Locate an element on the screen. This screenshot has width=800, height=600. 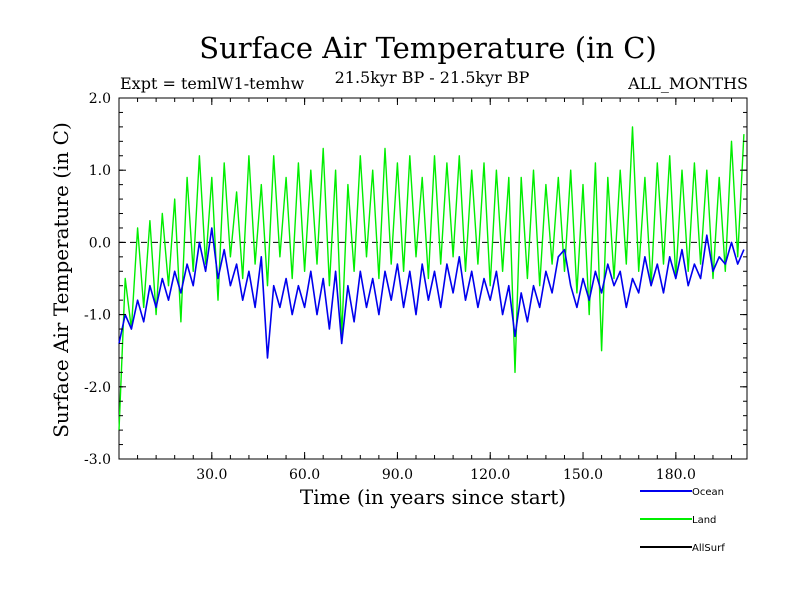
y-tick-label: 2.0 is located at coordinates (100, 99).